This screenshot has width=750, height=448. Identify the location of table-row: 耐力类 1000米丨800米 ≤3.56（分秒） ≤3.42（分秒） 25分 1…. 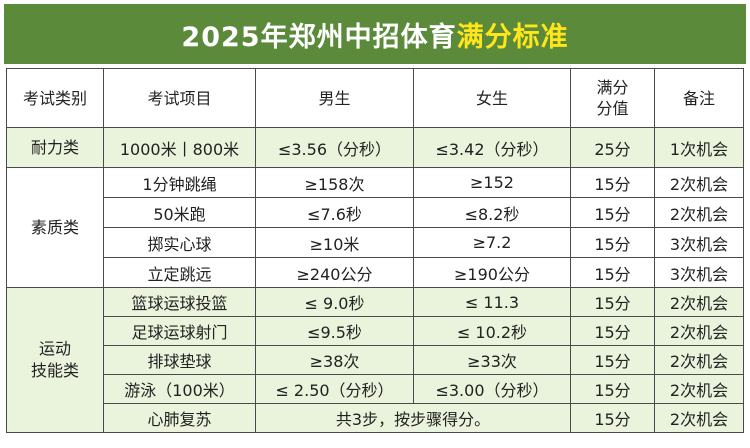
(375, 147).